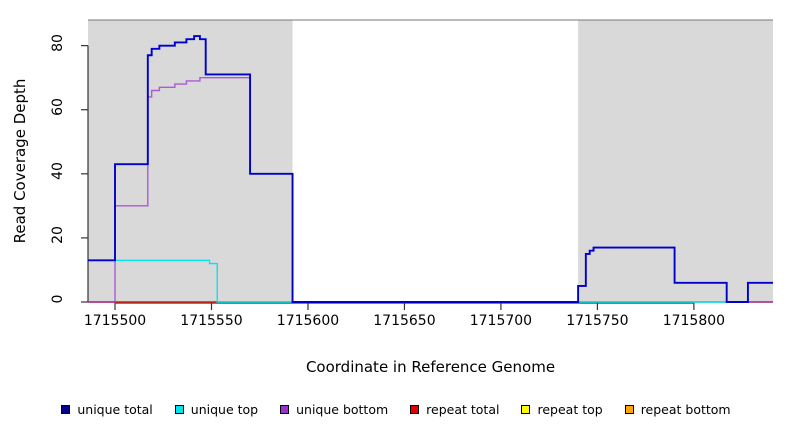 The width and height of the screenshot is (792, 432). What do you see at coordinates (20, 161) in the screenshot?
I see `y-axis-label: Read Coverage Depth` at bounding box center [20, 161].